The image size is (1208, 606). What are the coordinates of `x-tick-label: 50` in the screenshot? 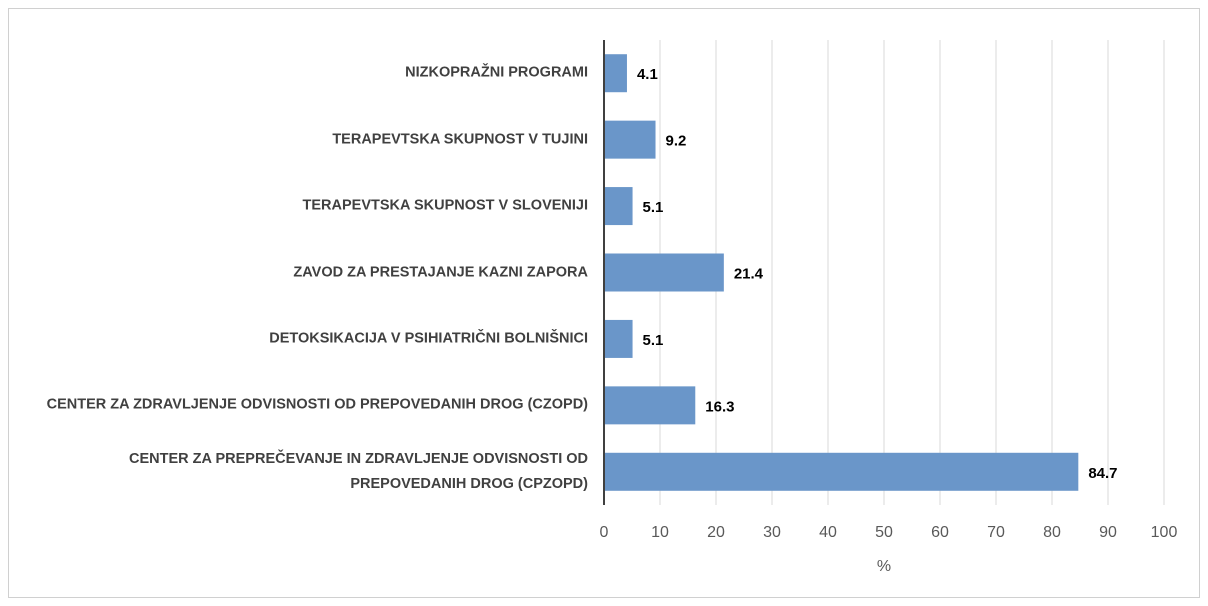 It's located at (884, 532).